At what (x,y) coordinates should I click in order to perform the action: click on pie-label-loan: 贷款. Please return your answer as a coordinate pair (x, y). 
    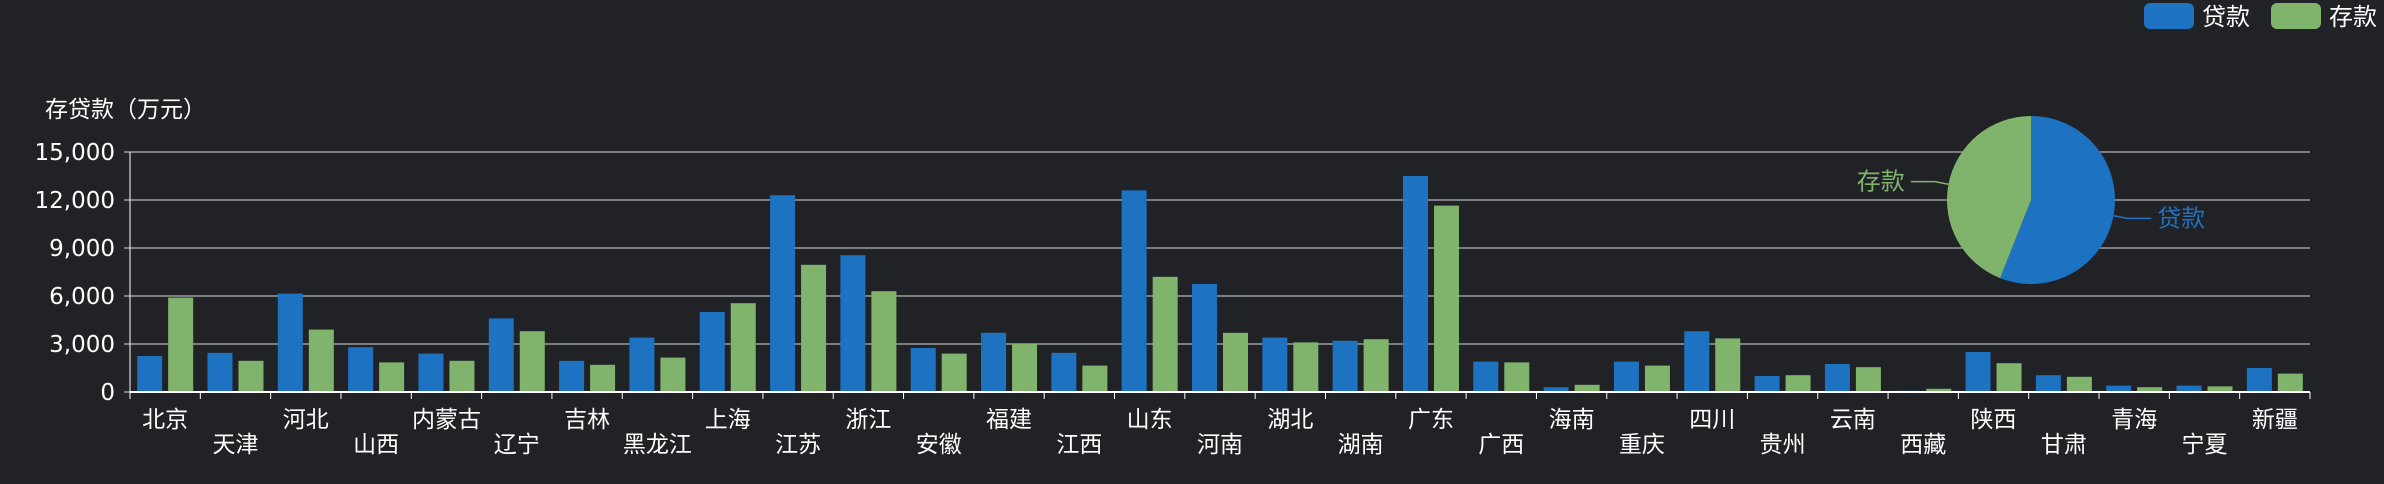
    Looking at the image, I should click on (2181, 218).